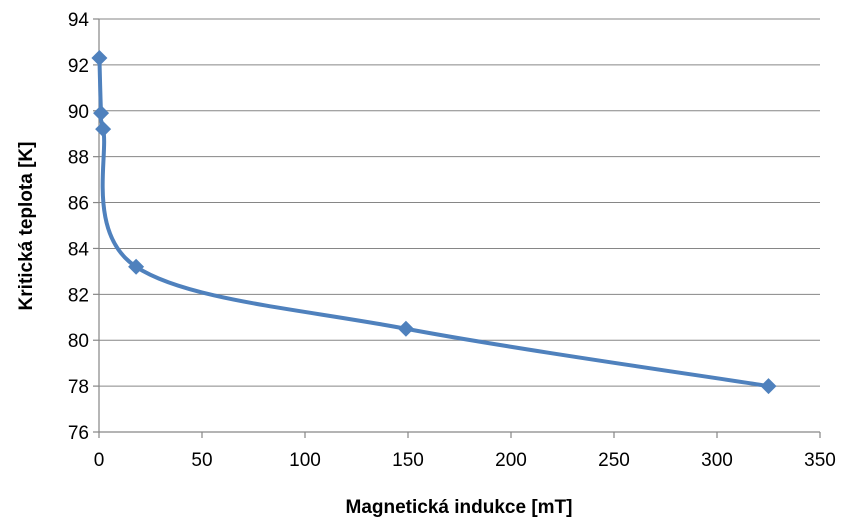 This screenshot has height=520, width=844. I want to click on x-tick-label: 150, so click(408, 460).